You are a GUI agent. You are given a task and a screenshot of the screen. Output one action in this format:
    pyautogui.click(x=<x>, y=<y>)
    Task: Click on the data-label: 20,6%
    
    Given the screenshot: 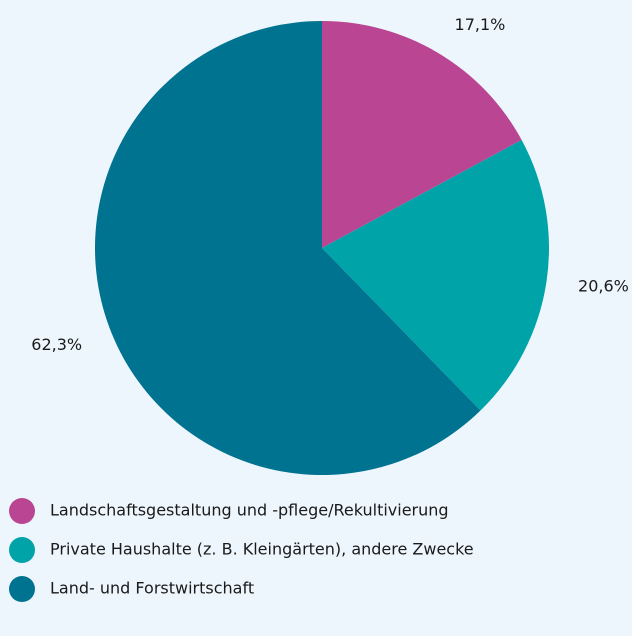 What is the action you would take?
    pyautogui.click(x=603, y=285)
    